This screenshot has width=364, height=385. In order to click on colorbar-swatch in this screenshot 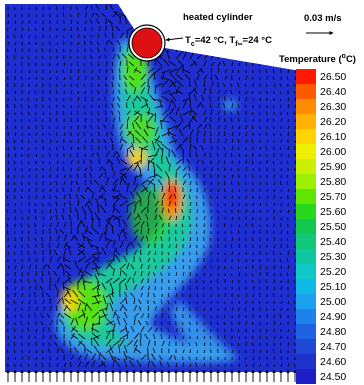, I will do `click(306, 346)`.